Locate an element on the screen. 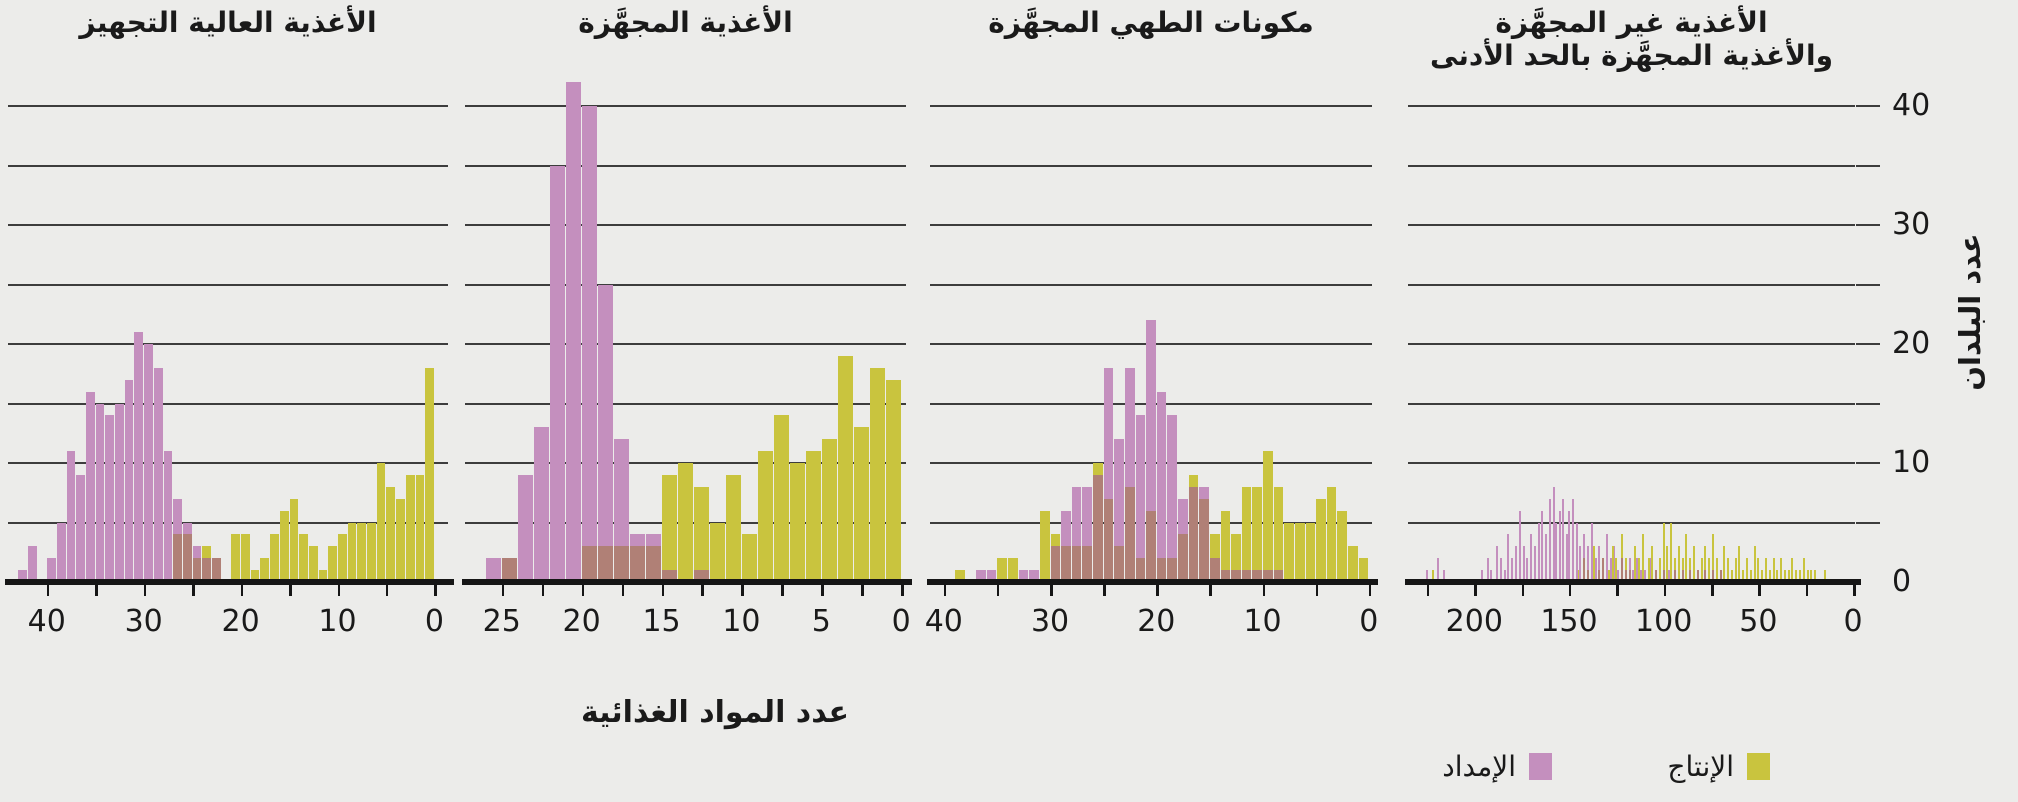 This screenshot has width=2018, height=802. legend-item-supply: الإمداد is located at coordinates (1497, 766).